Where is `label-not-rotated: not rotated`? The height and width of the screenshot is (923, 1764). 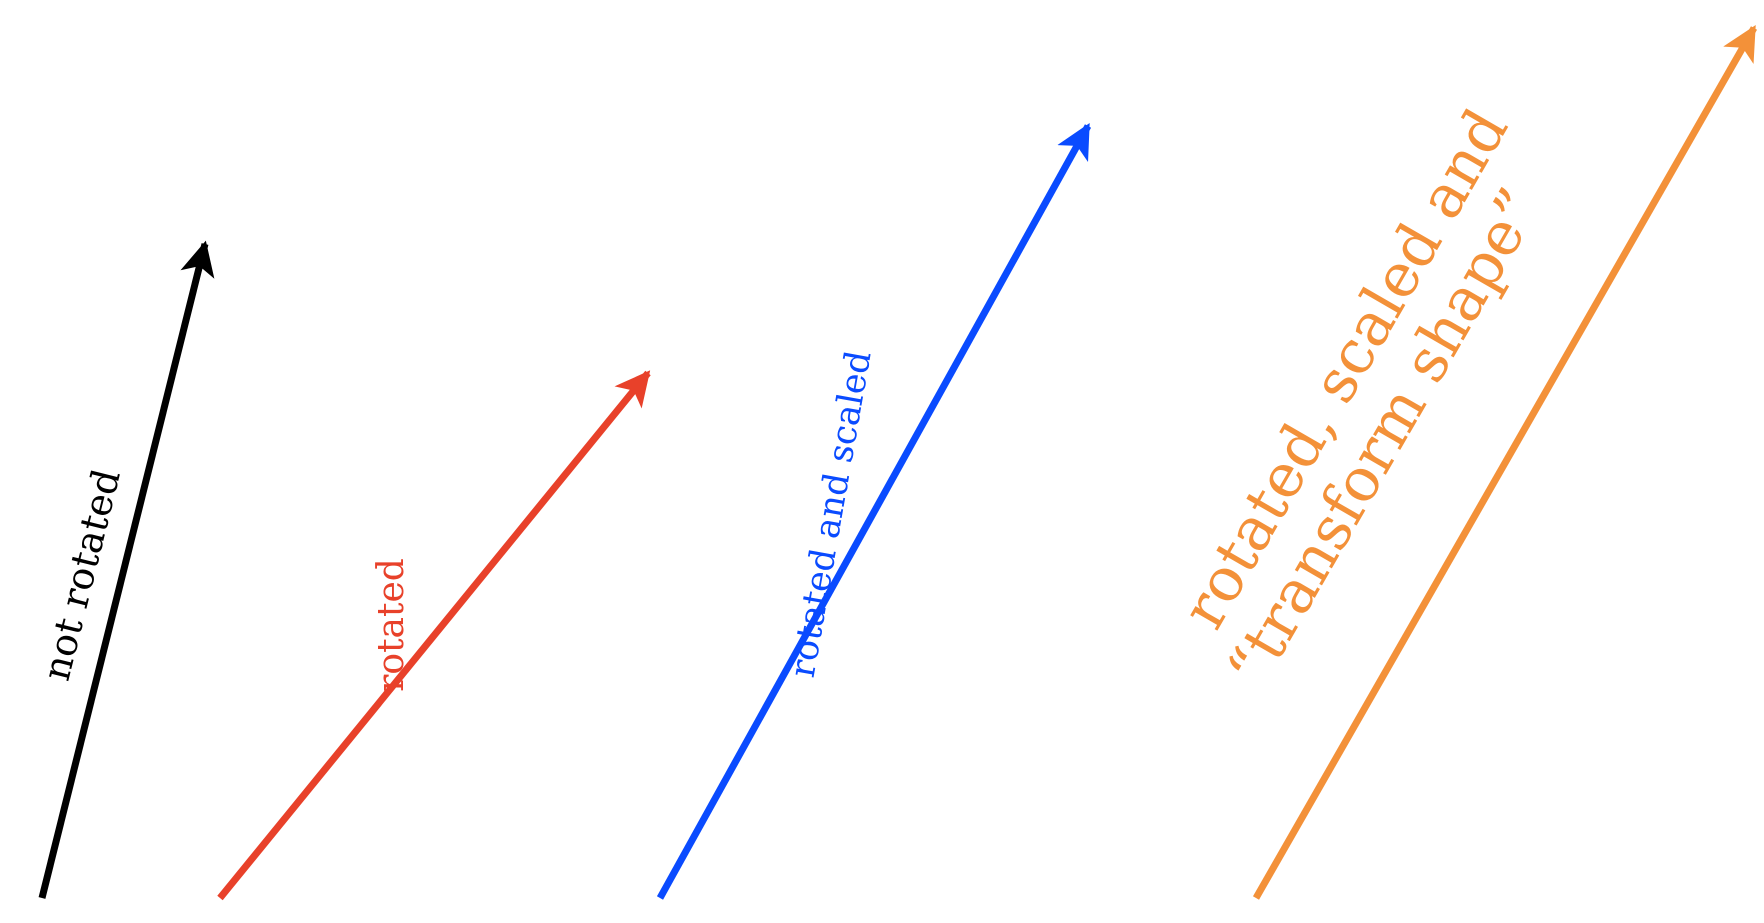
label-not-rotated: not rotated is located at coordinates (81, 575).